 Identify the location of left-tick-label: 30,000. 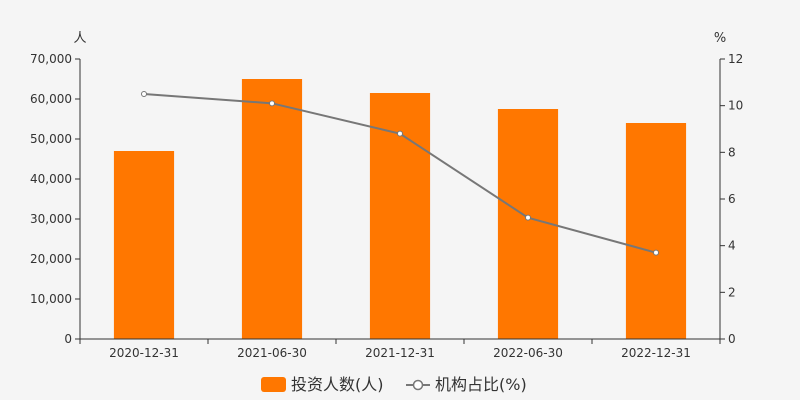
(51, 219).